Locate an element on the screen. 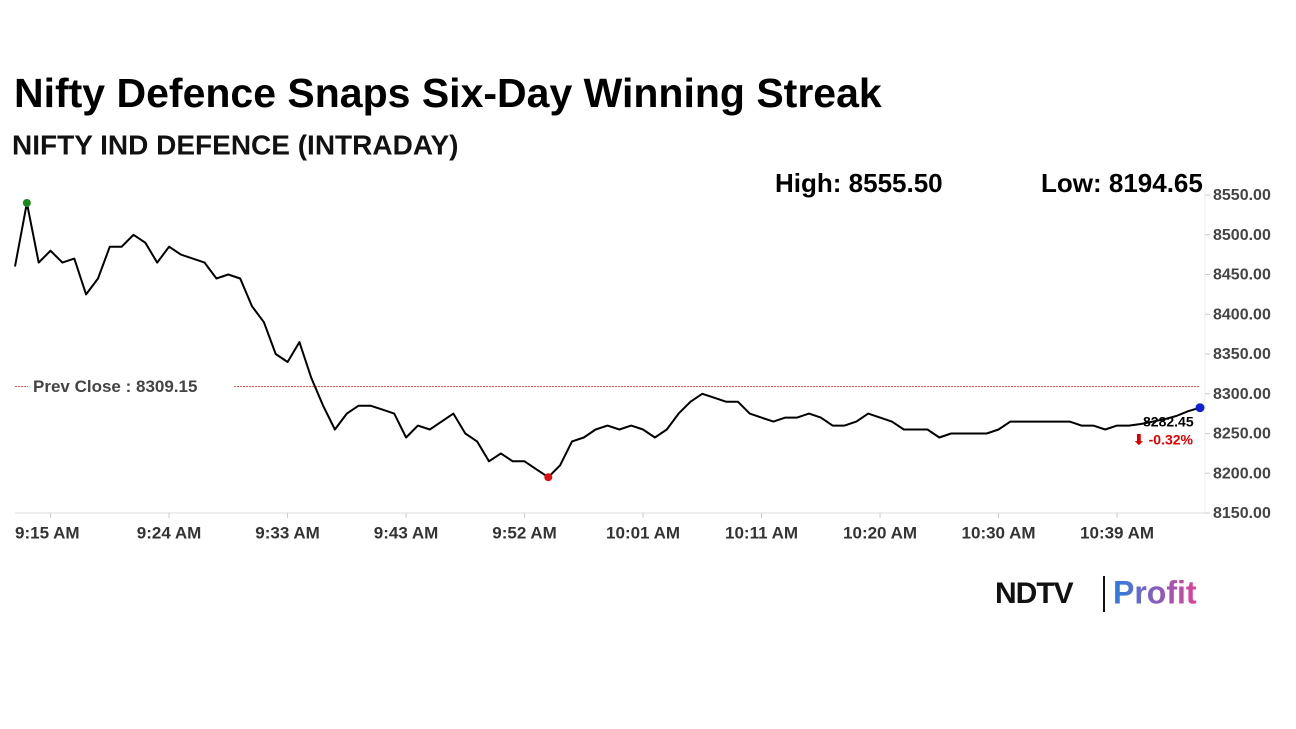 The width and height of the screenshot is (1296, 729). y-tick-label: 8250.00 is located at coordinates (1242, 434).